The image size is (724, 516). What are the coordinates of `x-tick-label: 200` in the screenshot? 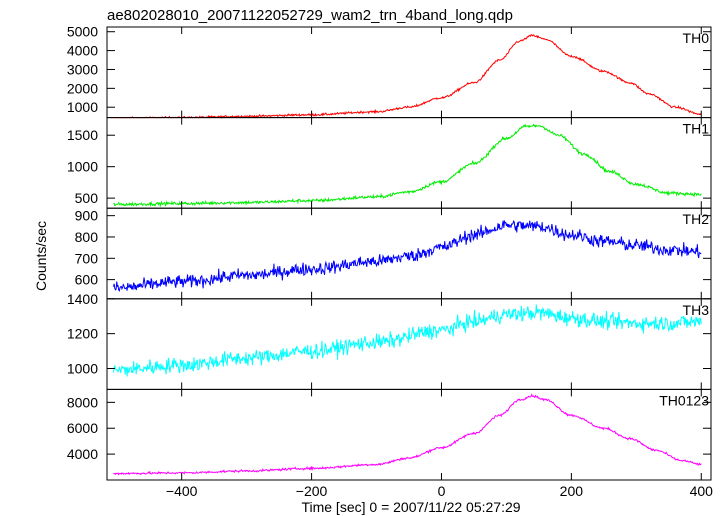 It's located at (572, 491).